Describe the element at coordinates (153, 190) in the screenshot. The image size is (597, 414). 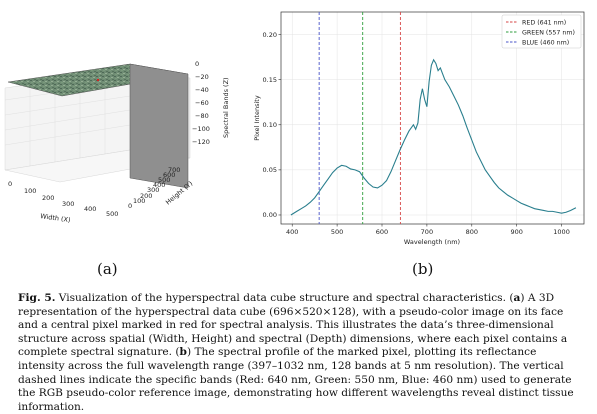
I see `y-tick: 300` at that location.